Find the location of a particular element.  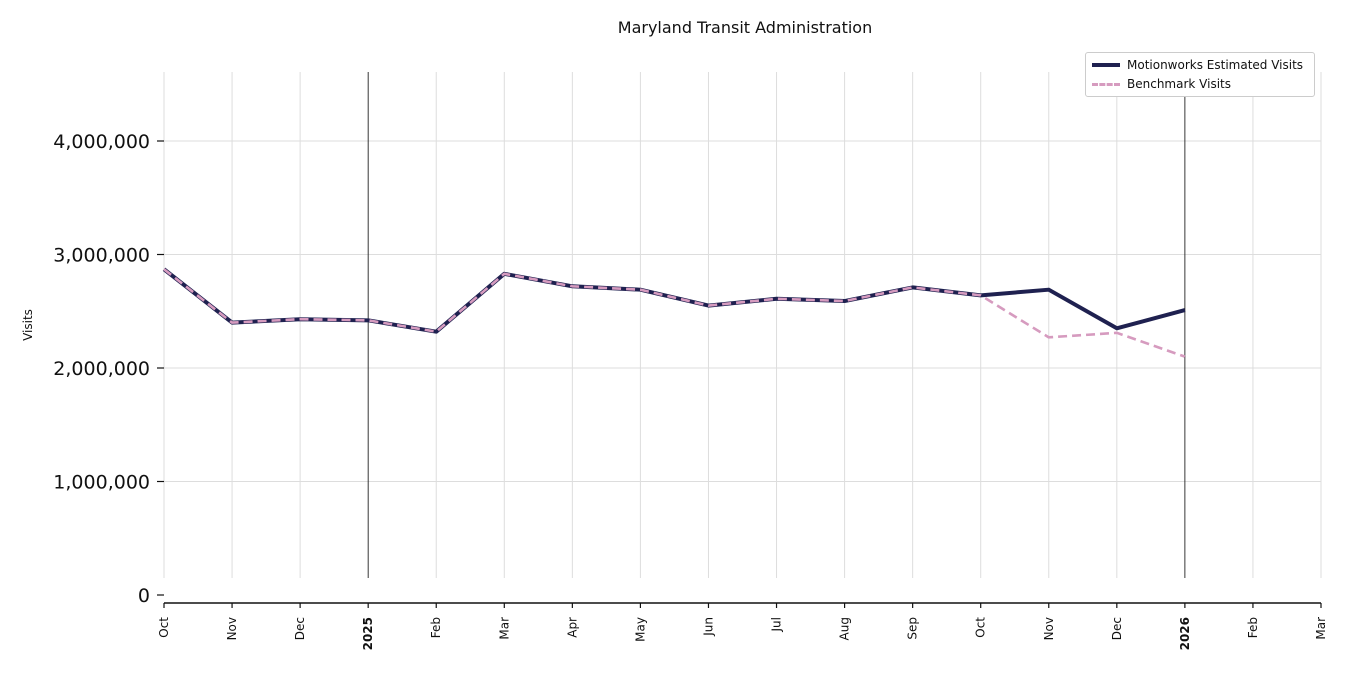

y-tick-label: 1,000,000 is located at coordinates (101, 483).